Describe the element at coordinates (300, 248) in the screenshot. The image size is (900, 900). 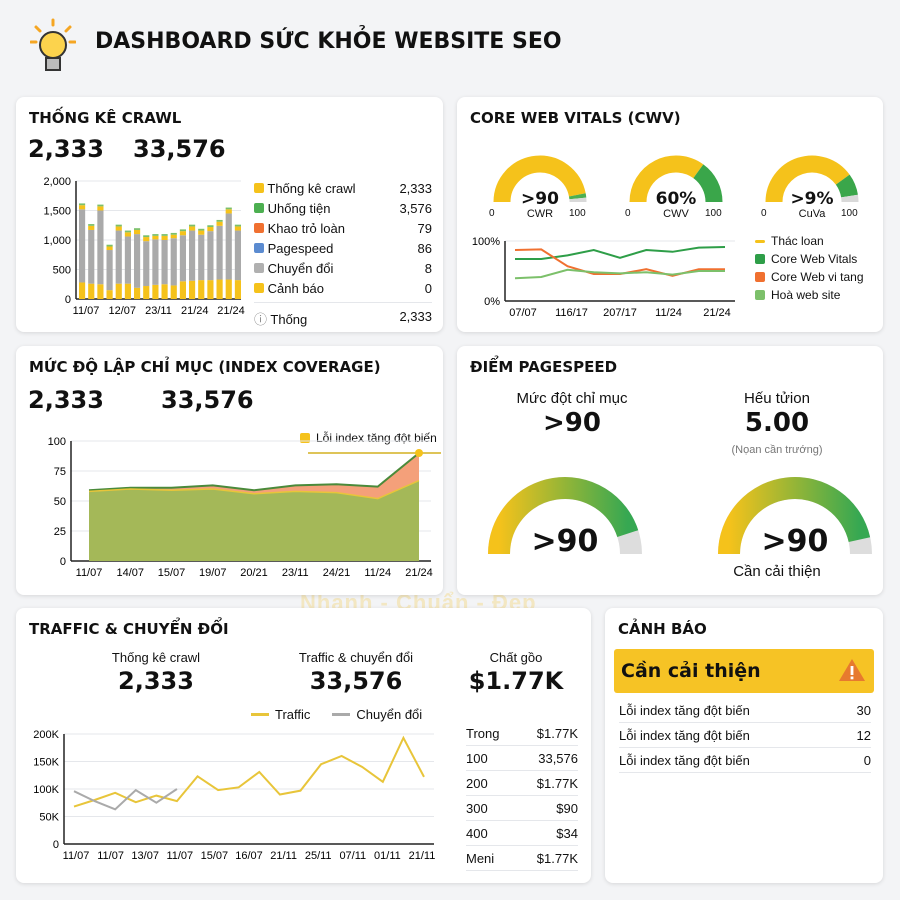
I see `legend-label: Pagespeed` at that location.